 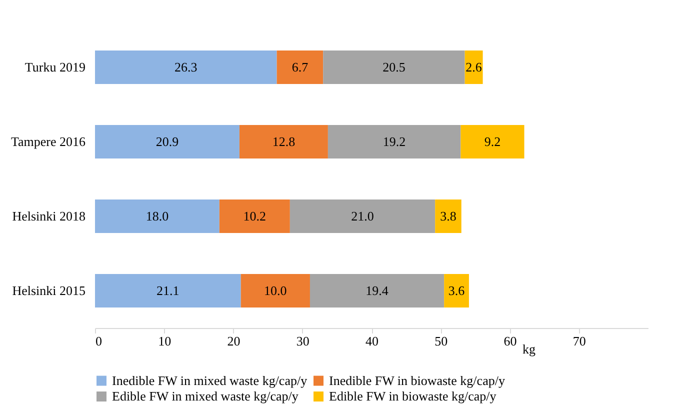 I want to click on data-label: 19.4, so click(x=377, y=290).